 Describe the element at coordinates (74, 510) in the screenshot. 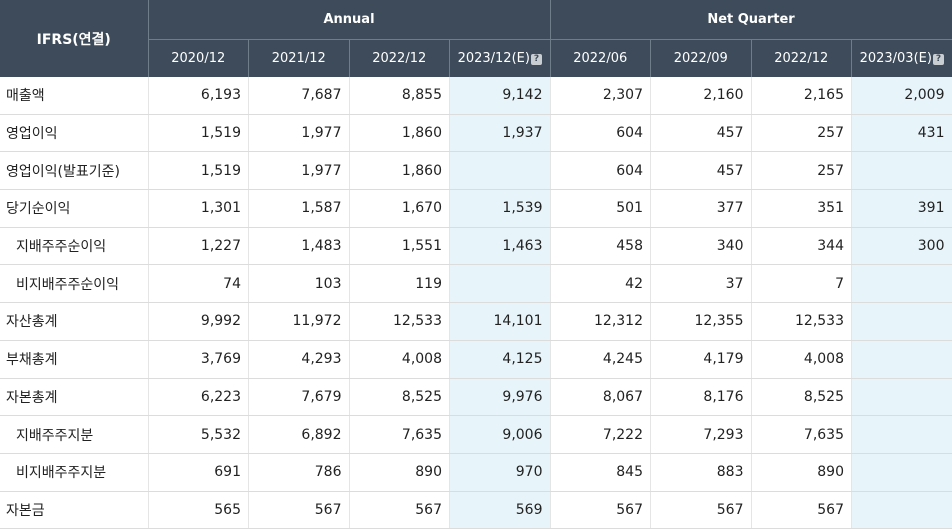

I see `row-label: 자본금` at that location.